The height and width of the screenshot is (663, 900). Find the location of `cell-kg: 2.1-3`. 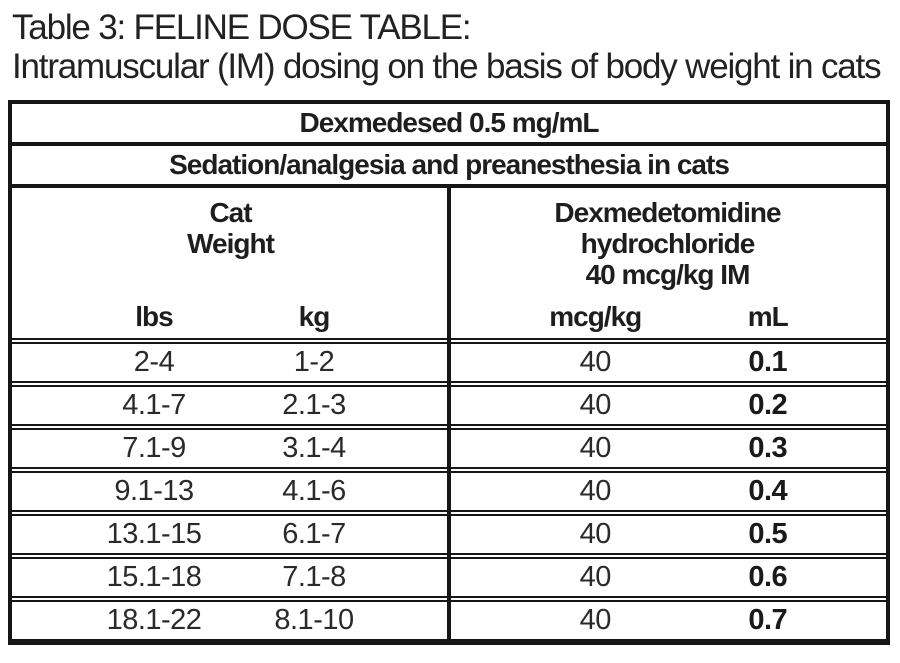

cell-kg: 2.1-3 is located at coordinates (314, 405).